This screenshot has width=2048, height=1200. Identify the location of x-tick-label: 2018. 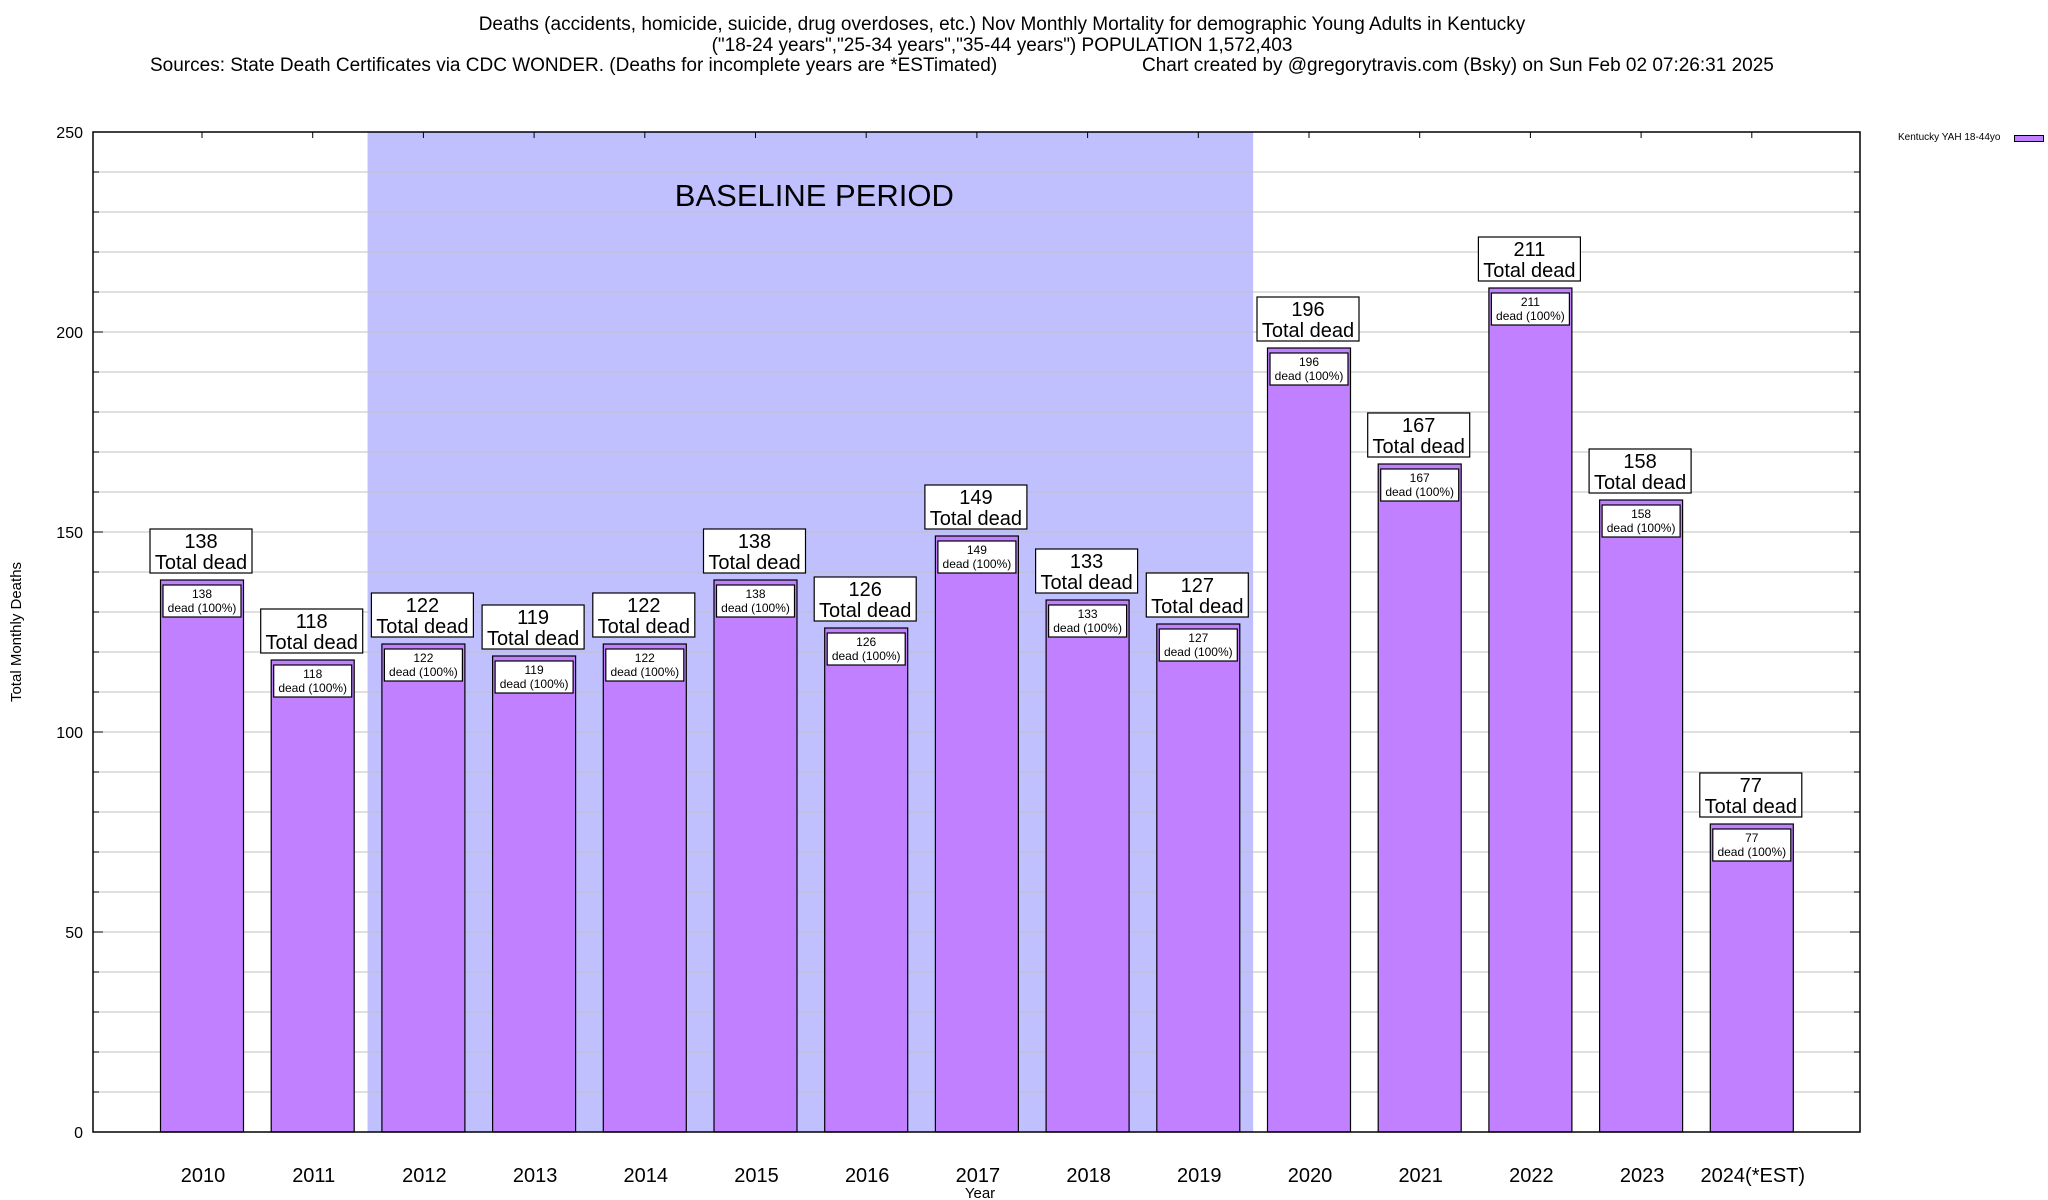
(1088, 1176).